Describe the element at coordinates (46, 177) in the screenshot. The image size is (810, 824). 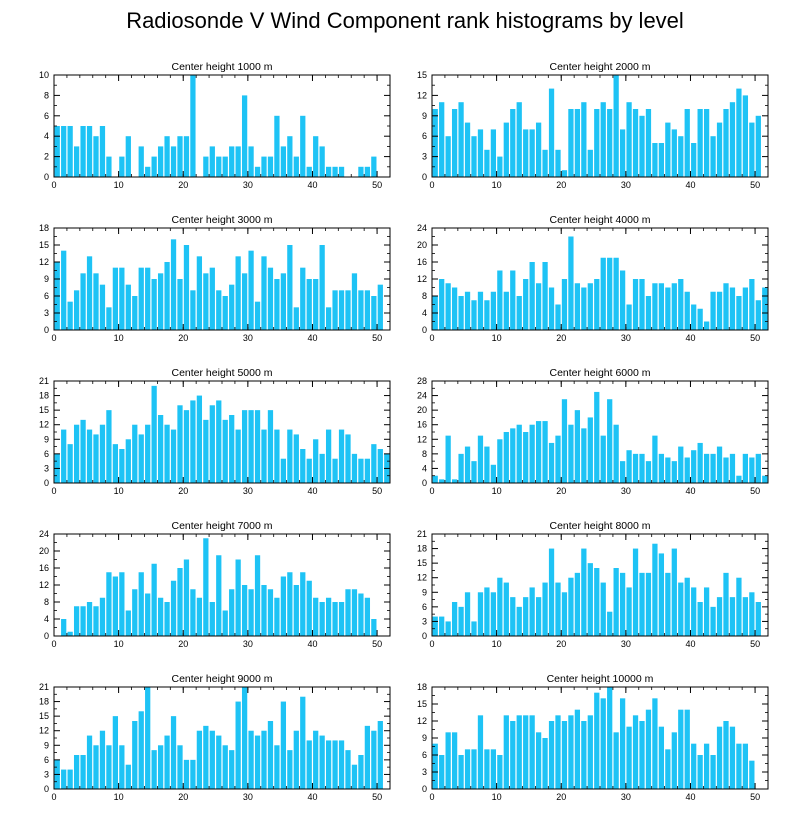
I see `y-tick-label: 0` at that location.